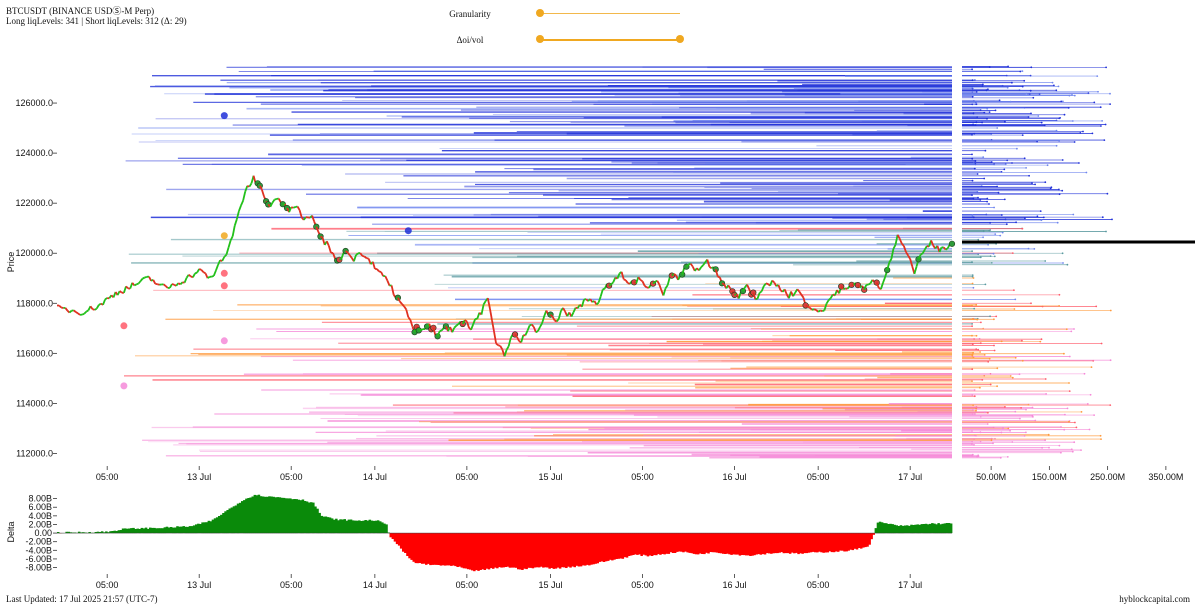 Image resolution: width=1200 pixels, height=608 pixels. I want to click on granularity-slider, so click(610, 13).